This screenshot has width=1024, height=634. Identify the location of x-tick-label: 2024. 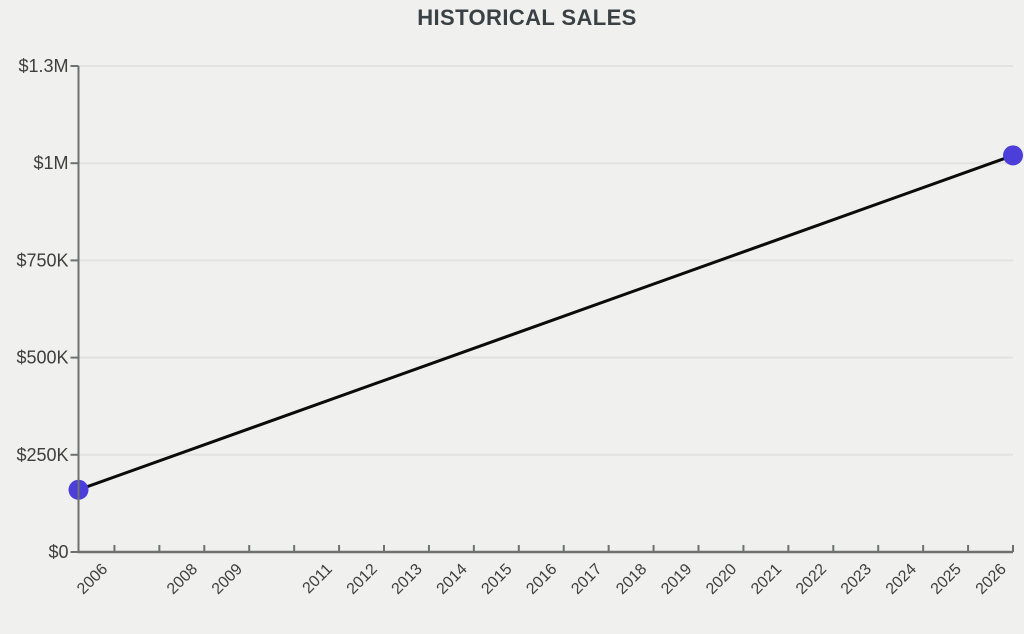
(901, 579).